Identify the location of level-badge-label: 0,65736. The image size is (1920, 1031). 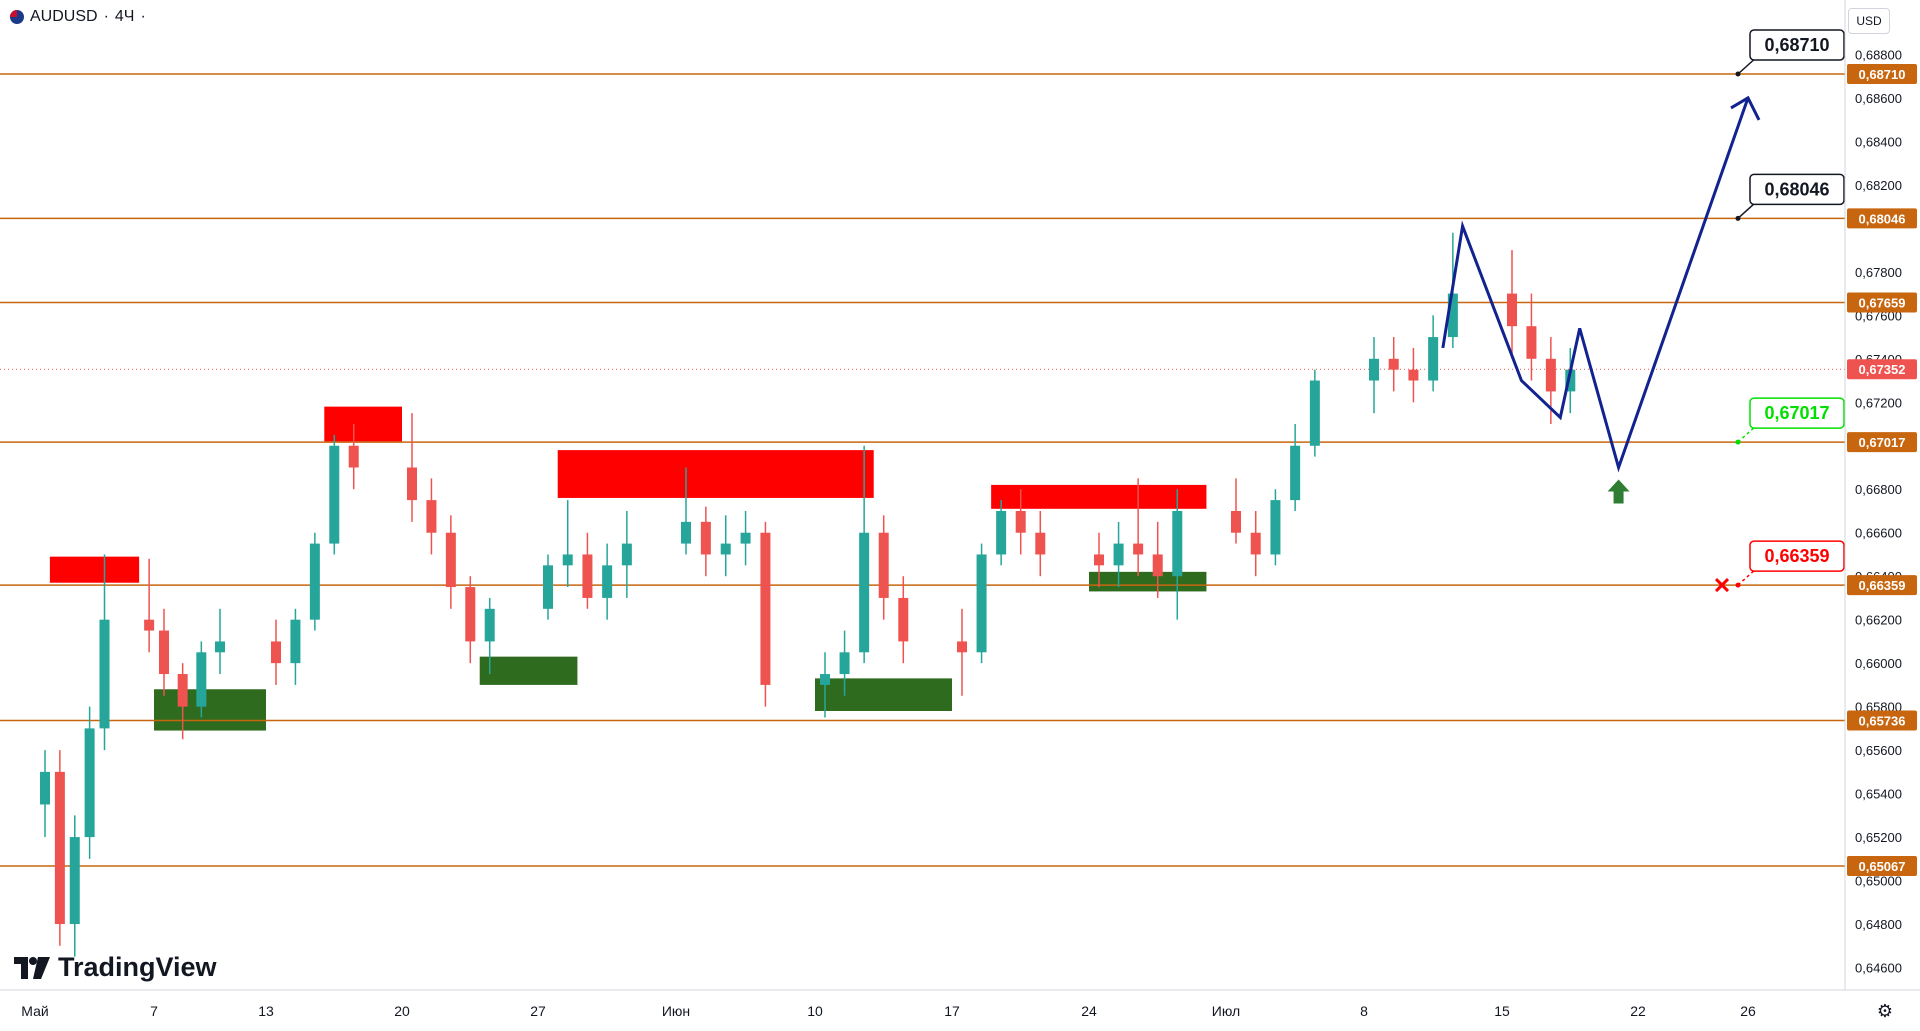
(1882, 721).